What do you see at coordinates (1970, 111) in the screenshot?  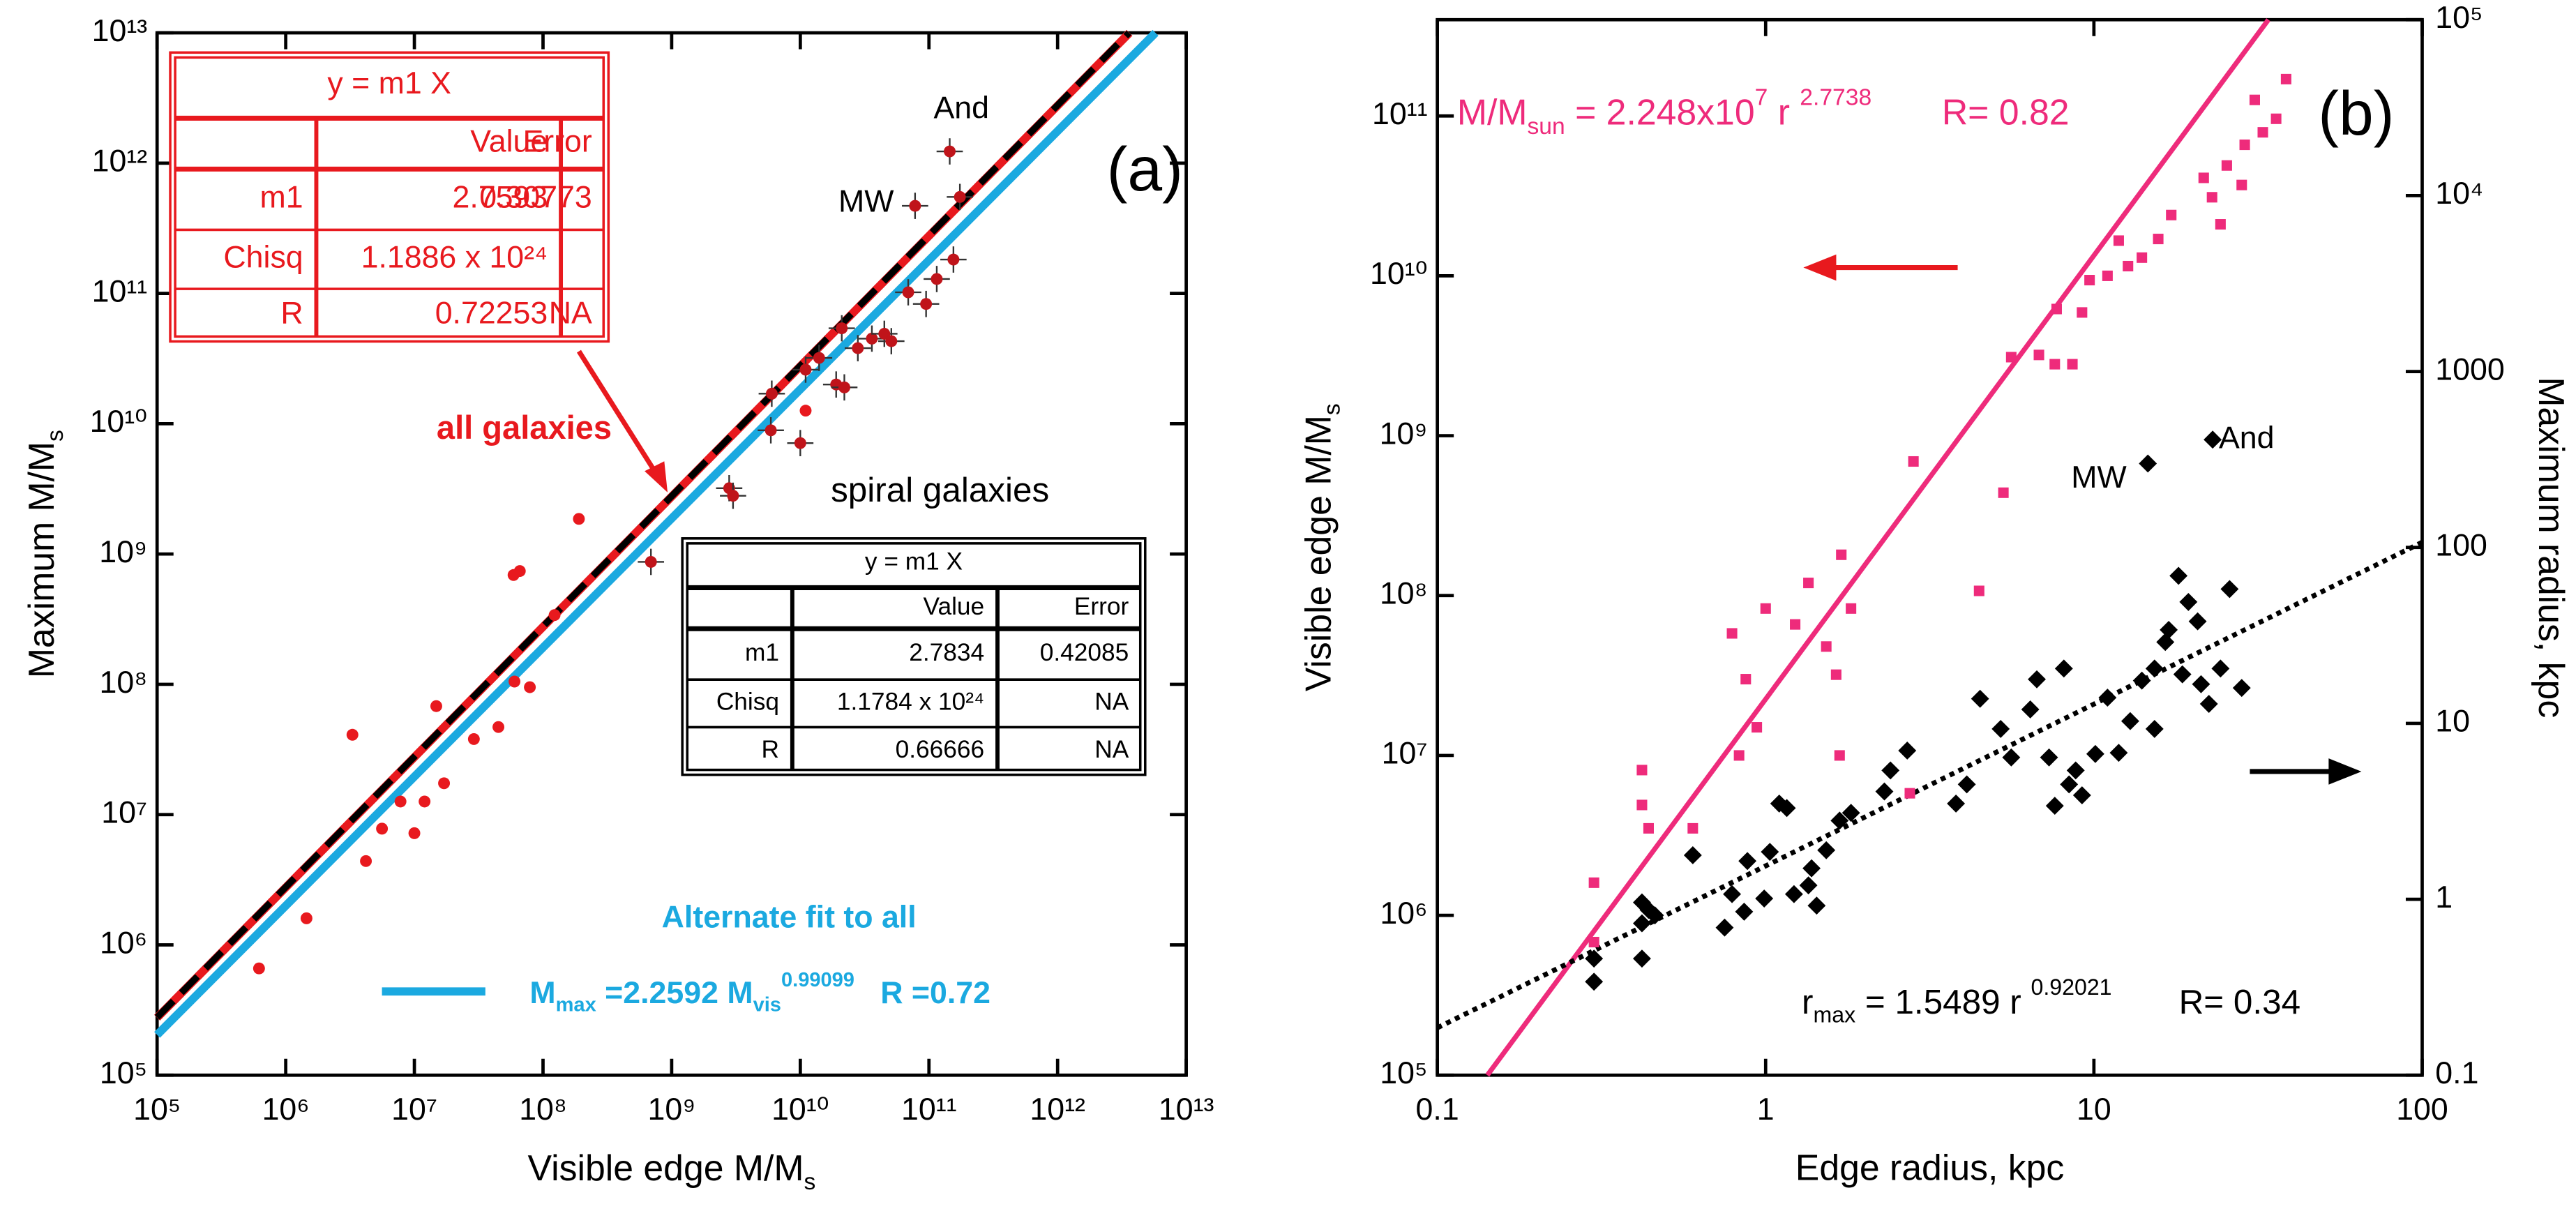 I see `label-text: R= 0.82` at bounding box center [1970, 111].